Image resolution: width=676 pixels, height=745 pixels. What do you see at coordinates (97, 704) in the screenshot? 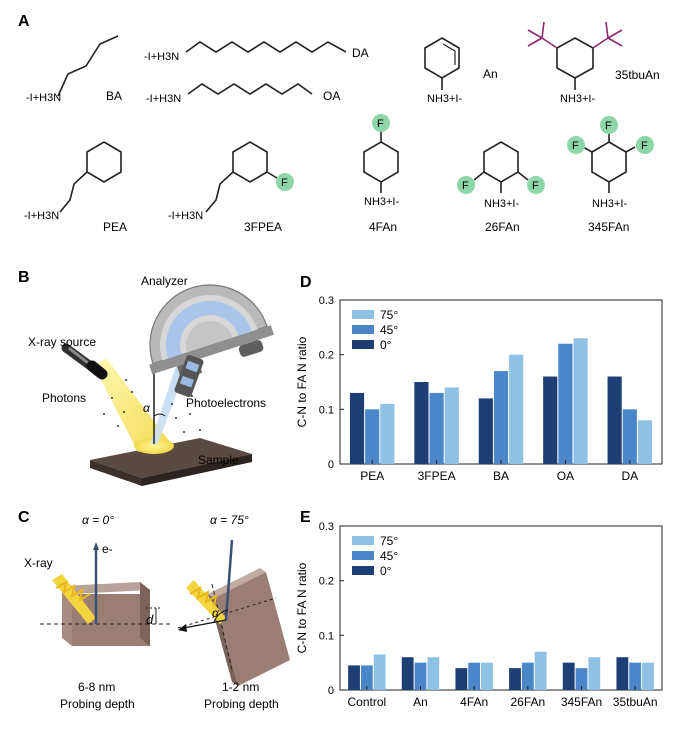
I see `panel-c-left-probing: Probing depth` at bounding box center [97, 704].